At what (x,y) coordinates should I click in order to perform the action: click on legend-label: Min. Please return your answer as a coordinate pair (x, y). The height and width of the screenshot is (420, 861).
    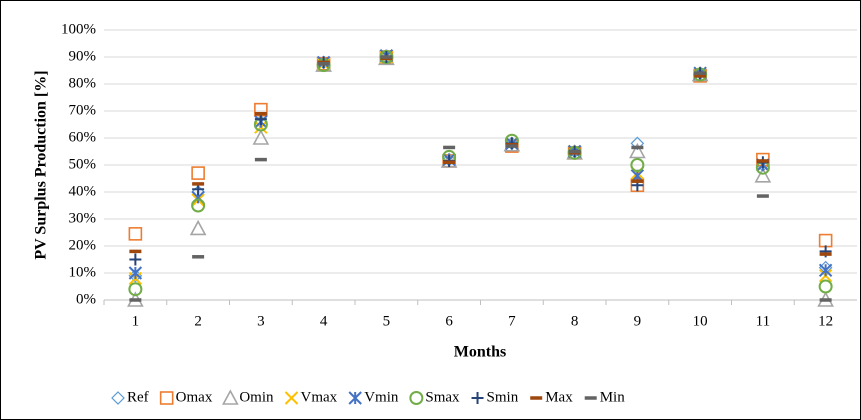
    Looking at the image, I should click on (613, 397).